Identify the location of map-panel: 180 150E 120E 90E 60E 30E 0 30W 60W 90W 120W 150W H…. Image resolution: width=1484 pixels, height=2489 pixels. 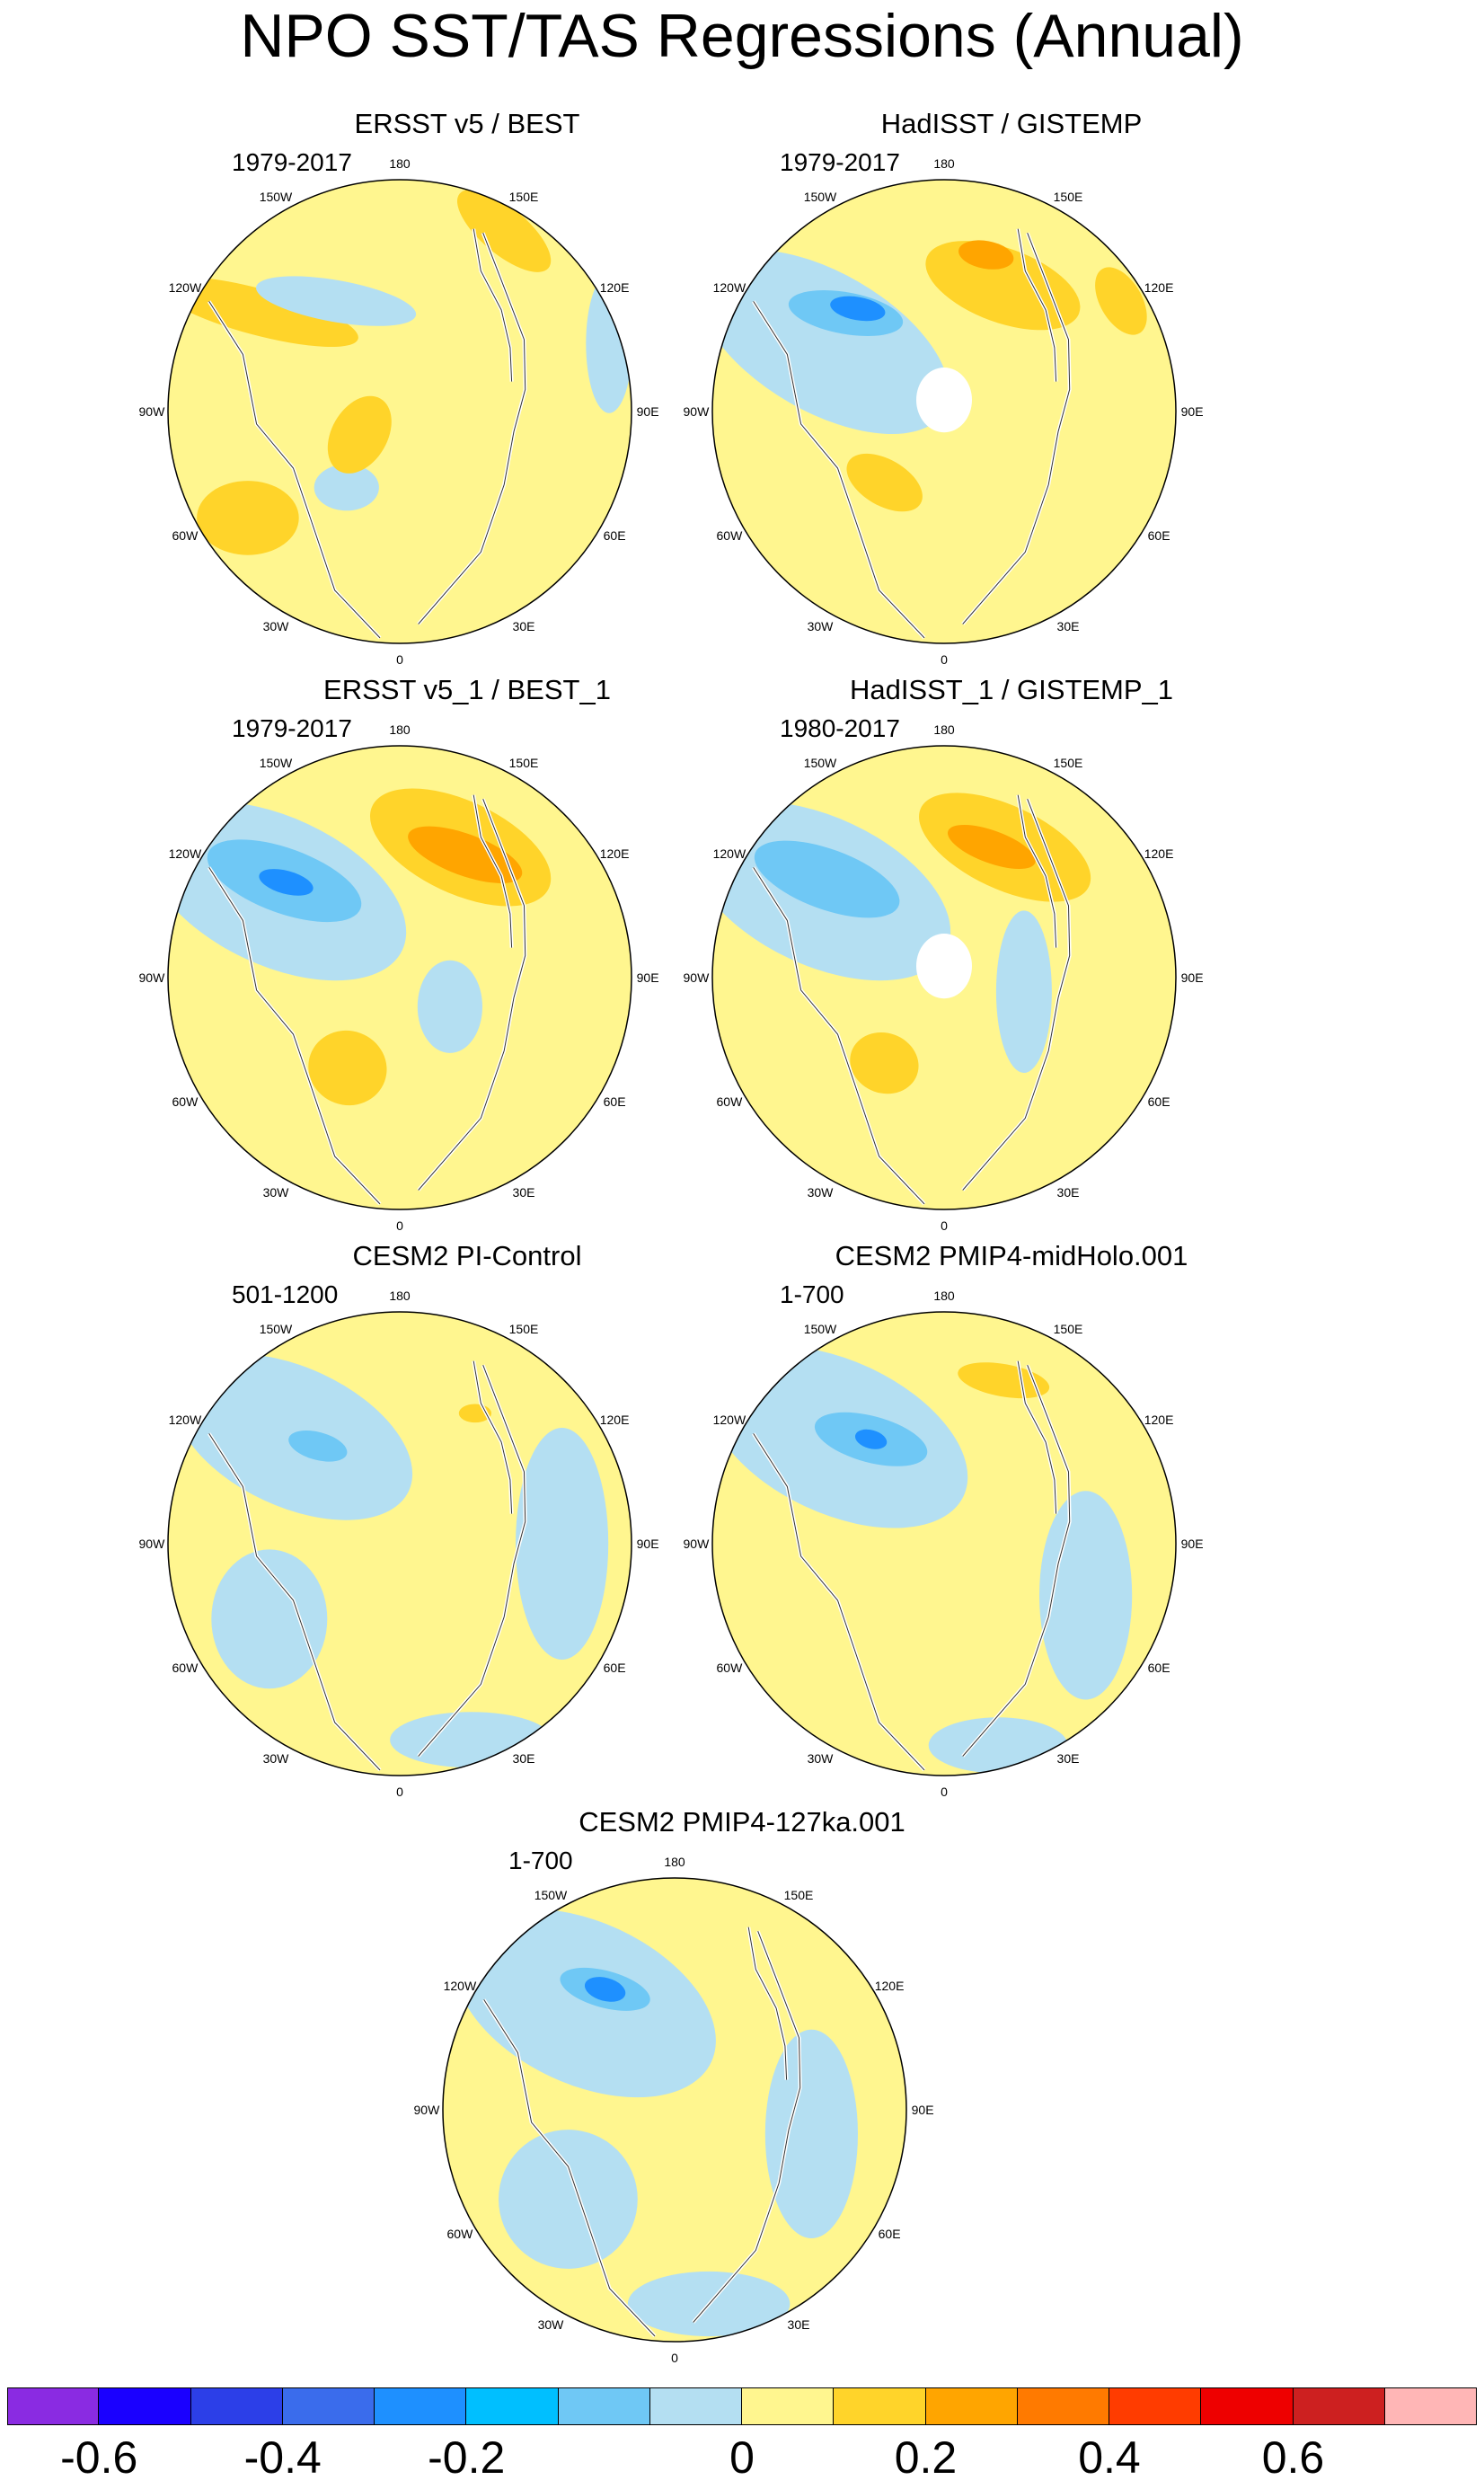
(1012, 391).